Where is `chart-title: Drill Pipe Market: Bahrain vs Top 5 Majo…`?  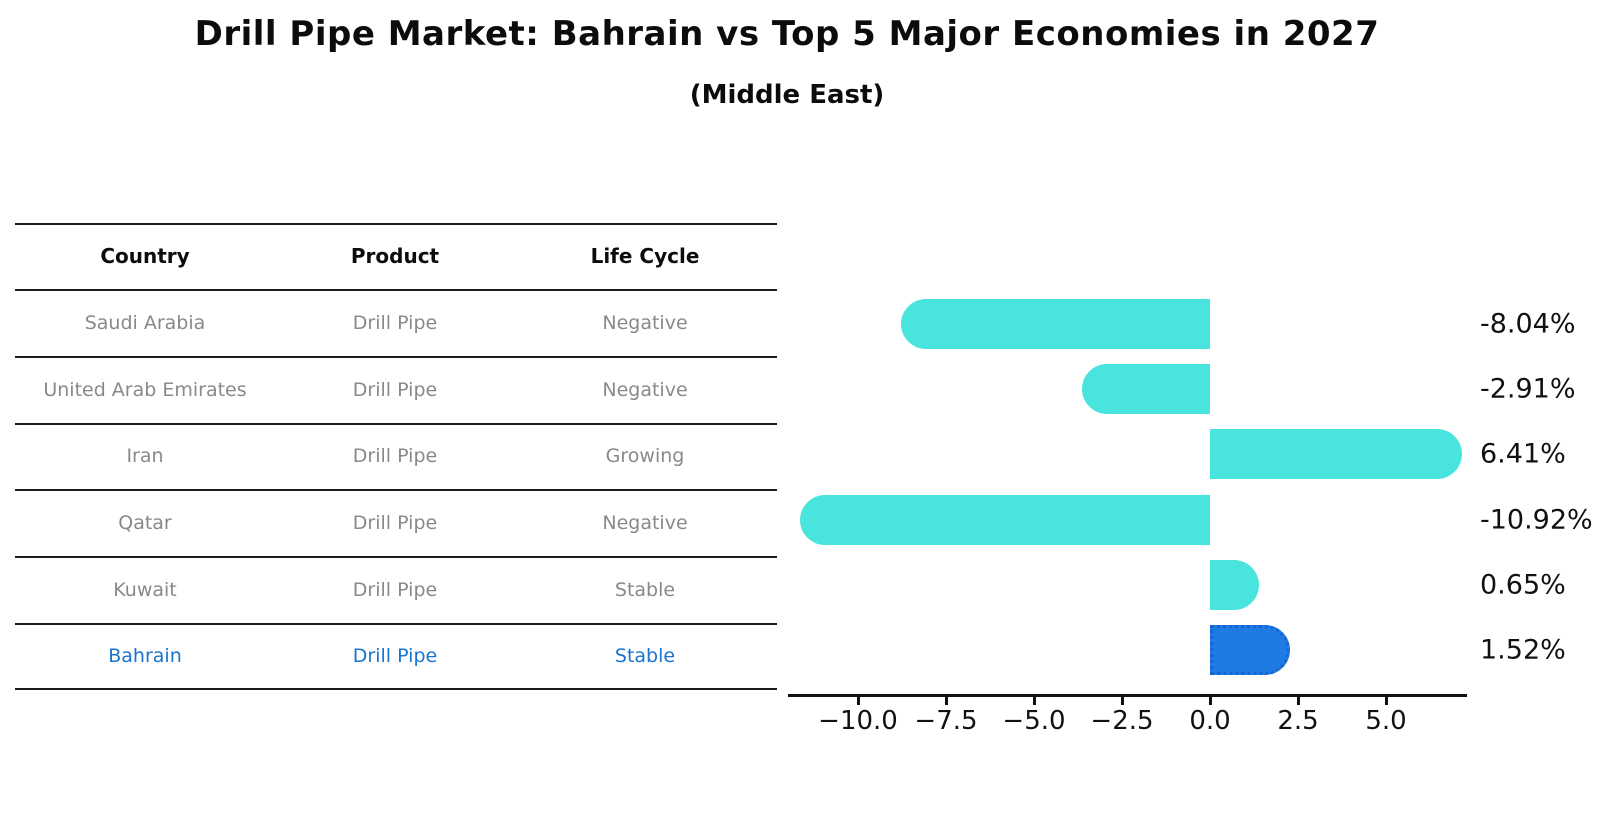
chart-title: Drill Pipe Market: Bahrain vs Top 5 Majo… is located at coordinates (787, 34).